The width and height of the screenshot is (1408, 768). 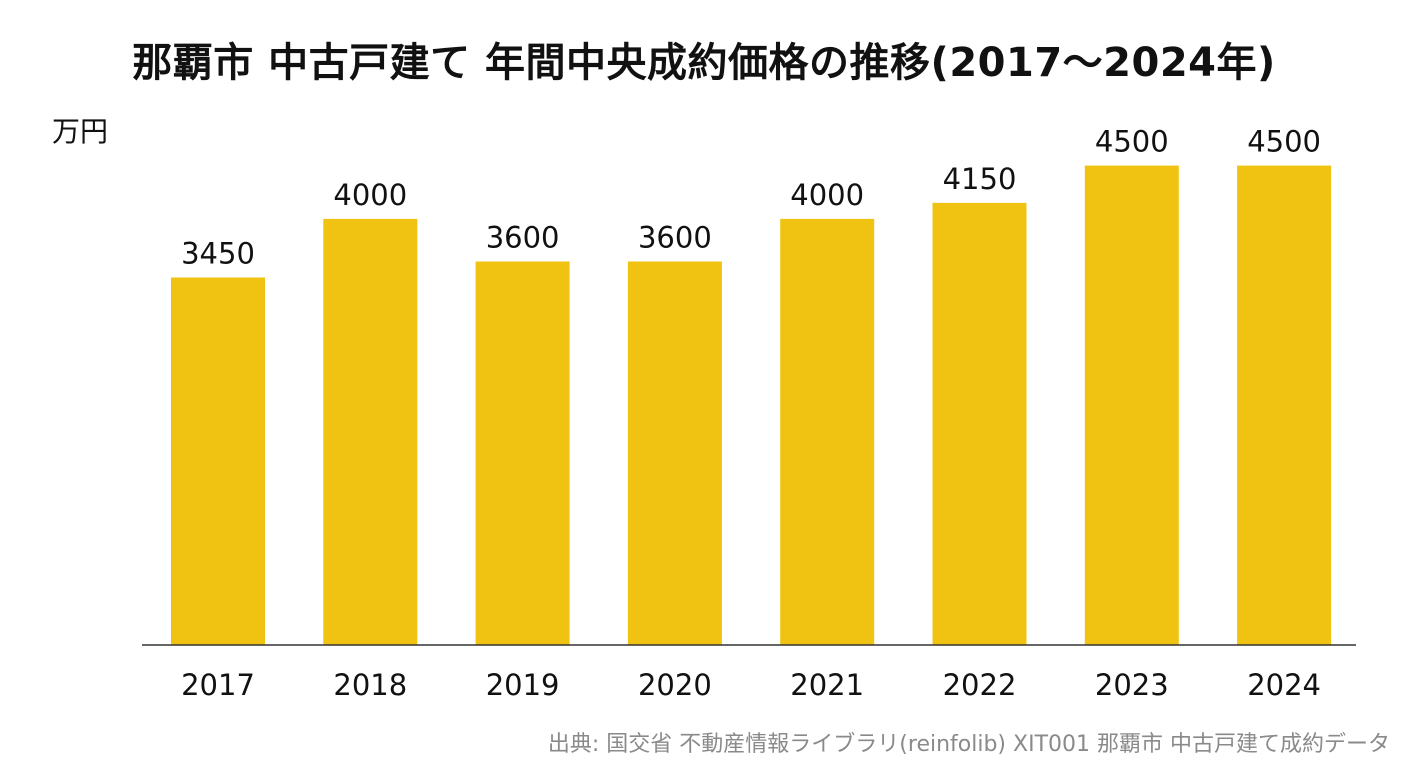 What do you see at coordinates (704, 63) in the screenshot?
I see `chart-title: 那覇市 中古戸建て 年間中央成約価格の推移(2017〜2024年)` at bounding box center [704, 63].